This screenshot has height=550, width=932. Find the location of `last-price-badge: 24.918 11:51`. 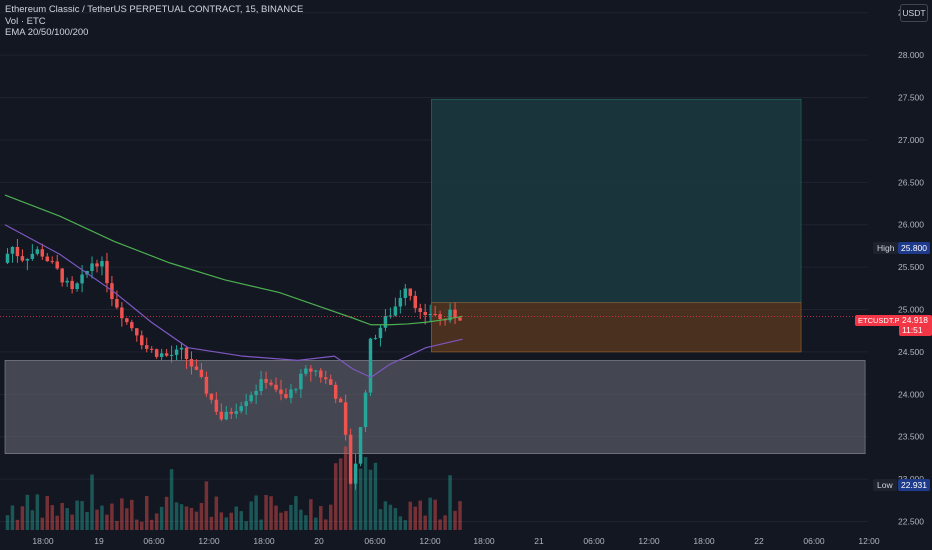

last-price-badge: 24.918 11:51 is located at coordinates (915, 325).